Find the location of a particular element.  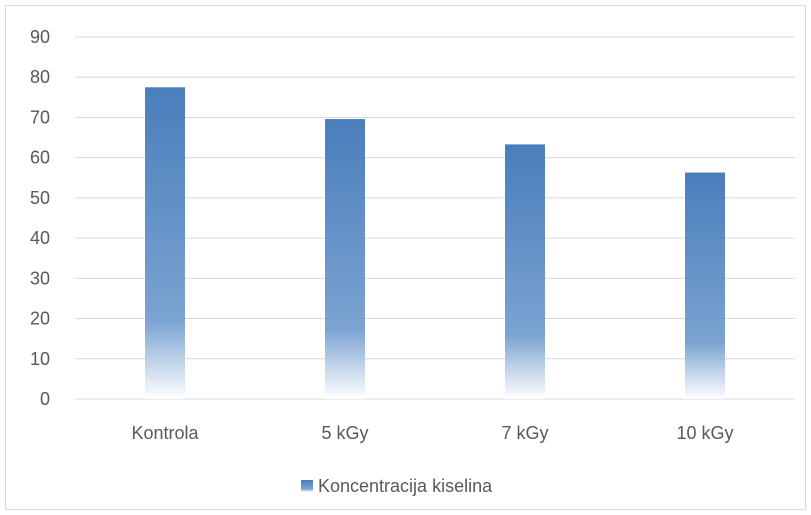

y-tick-label: 80 is located at coordinates (40, 77).